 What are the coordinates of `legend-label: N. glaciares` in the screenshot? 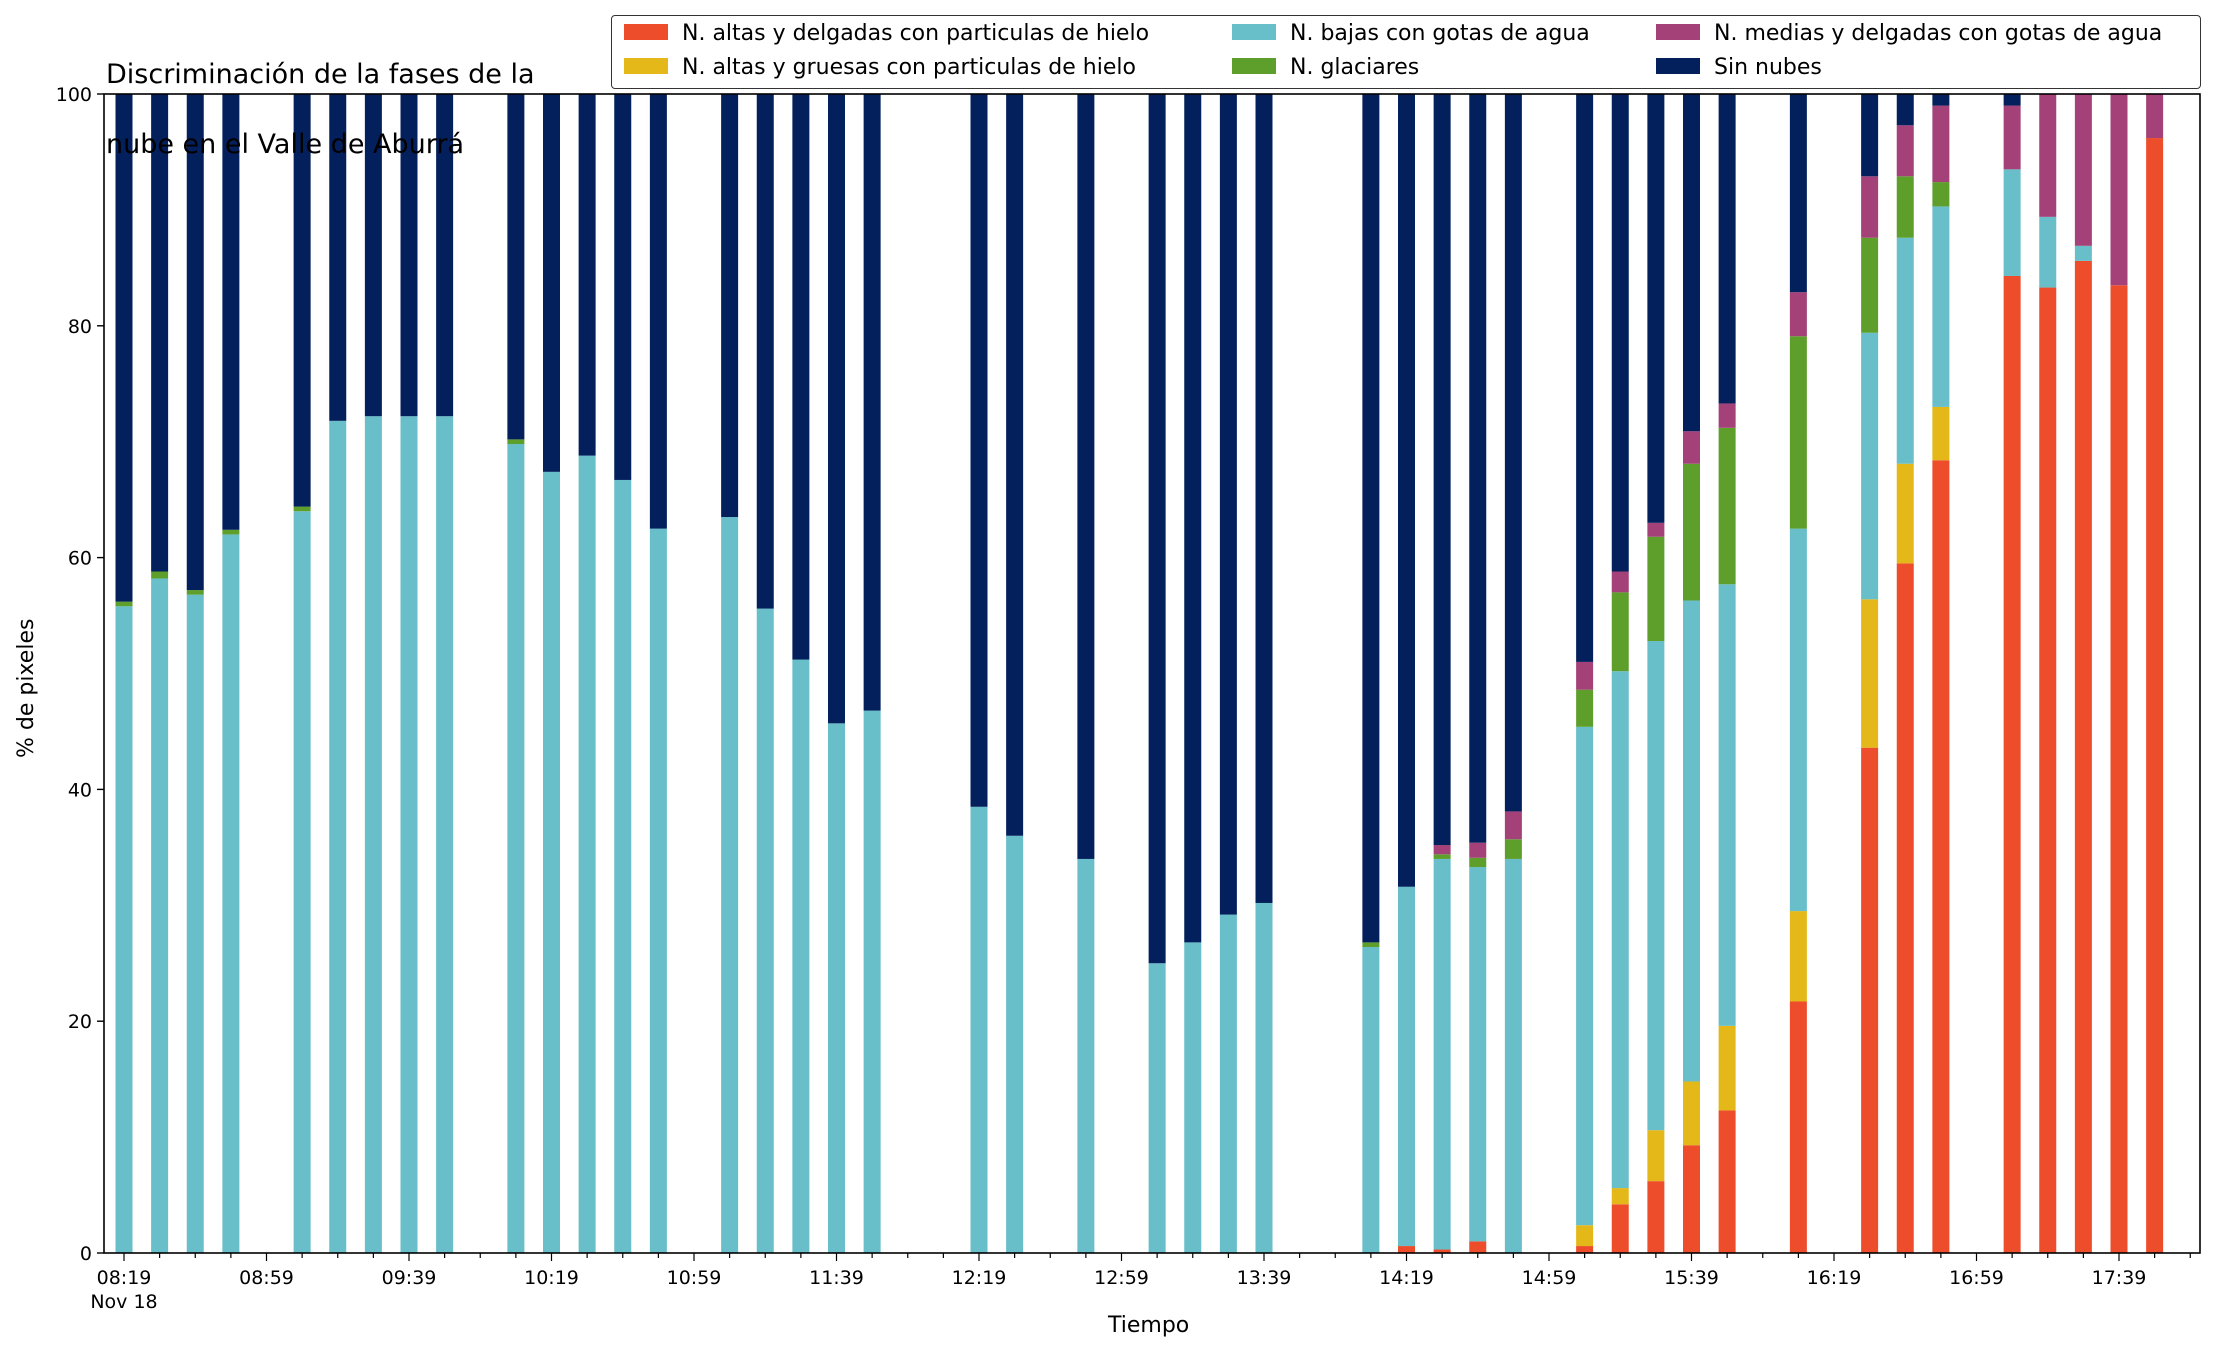 It's located at (1355, 67).